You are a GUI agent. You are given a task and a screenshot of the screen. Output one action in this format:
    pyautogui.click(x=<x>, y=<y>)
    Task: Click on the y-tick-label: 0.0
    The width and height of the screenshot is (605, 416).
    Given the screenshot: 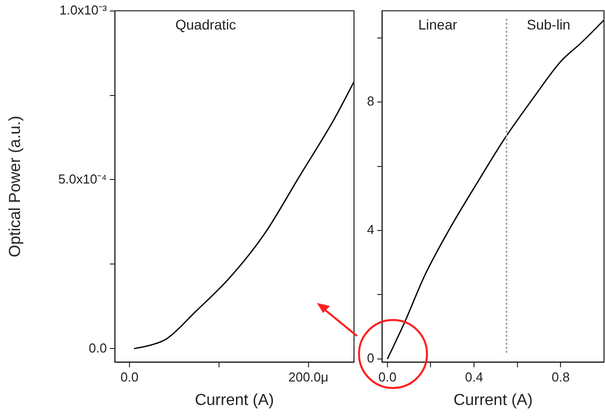 What is the action you would take?
    pyautogui.click(x=97, y=348)
    